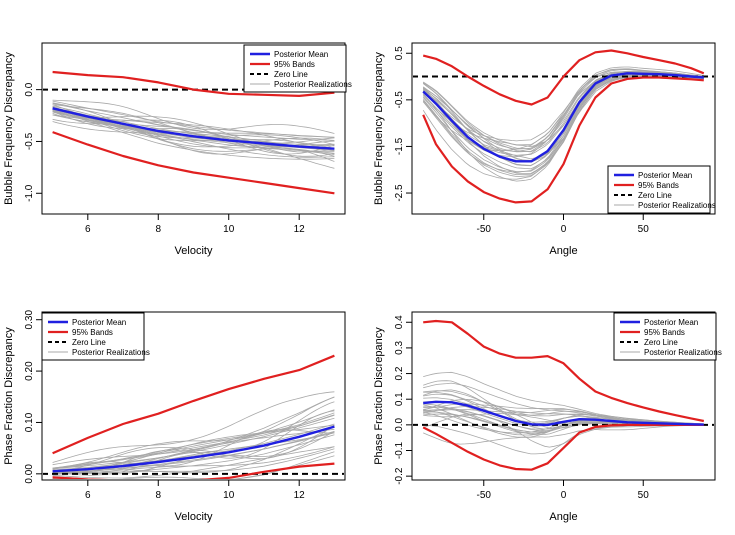 The height and width of the screenshot is (535, 735). I want to click on y-tick-label: -0.2, so click(399, 476).